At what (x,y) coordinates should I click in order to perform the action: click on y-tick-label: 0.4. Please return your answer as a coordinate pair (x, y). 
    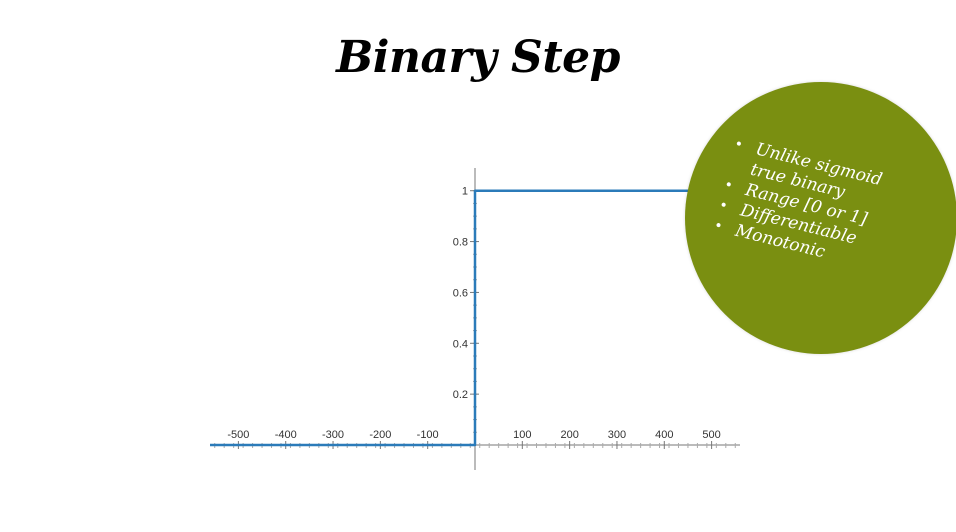
    Looking at the image, I should click on (460, 344).